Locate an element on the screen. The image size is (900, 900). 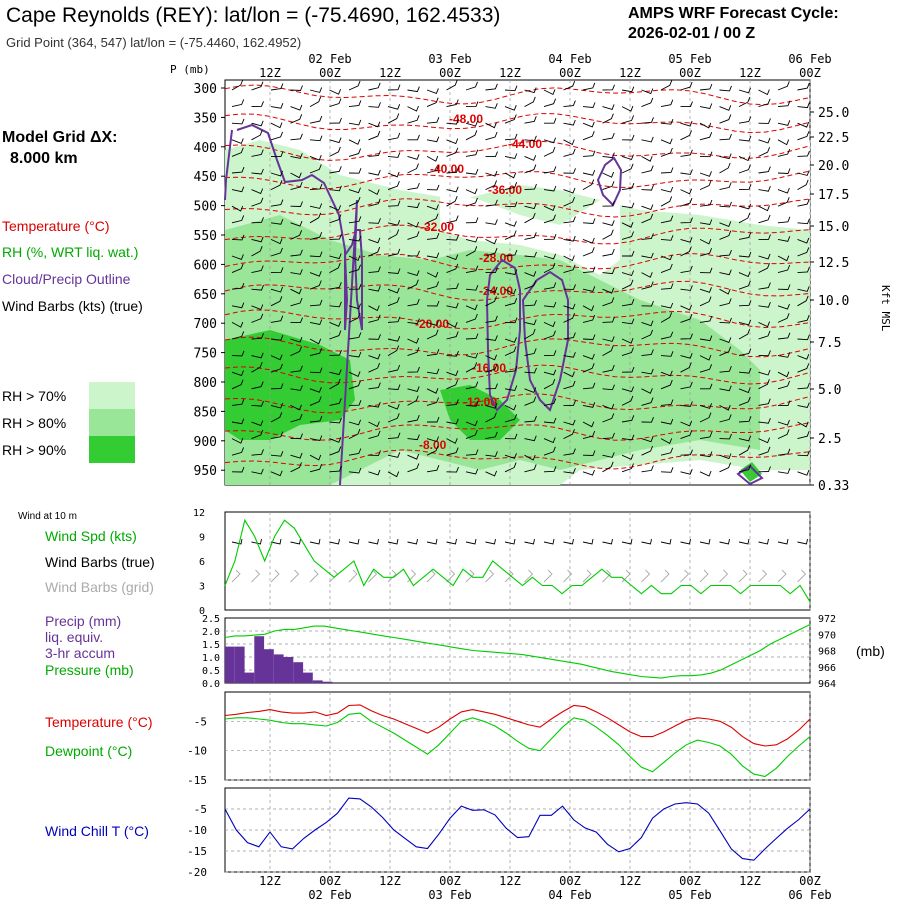
rh80-label: RH > 80% is located at coordinates (34, 423).